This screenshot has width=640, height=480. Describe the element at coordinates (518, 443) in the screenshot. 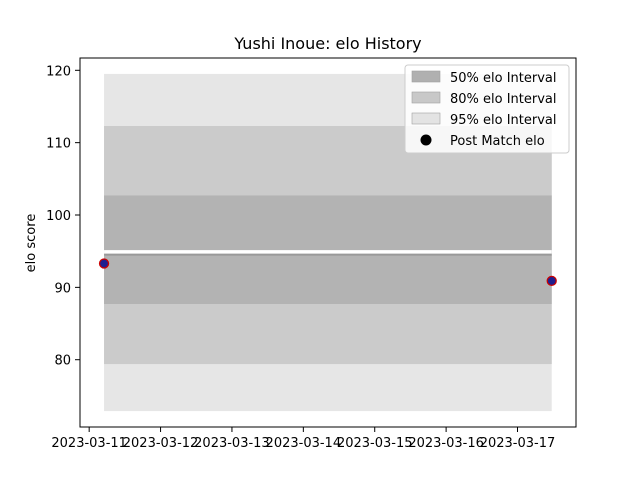

I see `x-tick-label: 2023-03-17` at that location.